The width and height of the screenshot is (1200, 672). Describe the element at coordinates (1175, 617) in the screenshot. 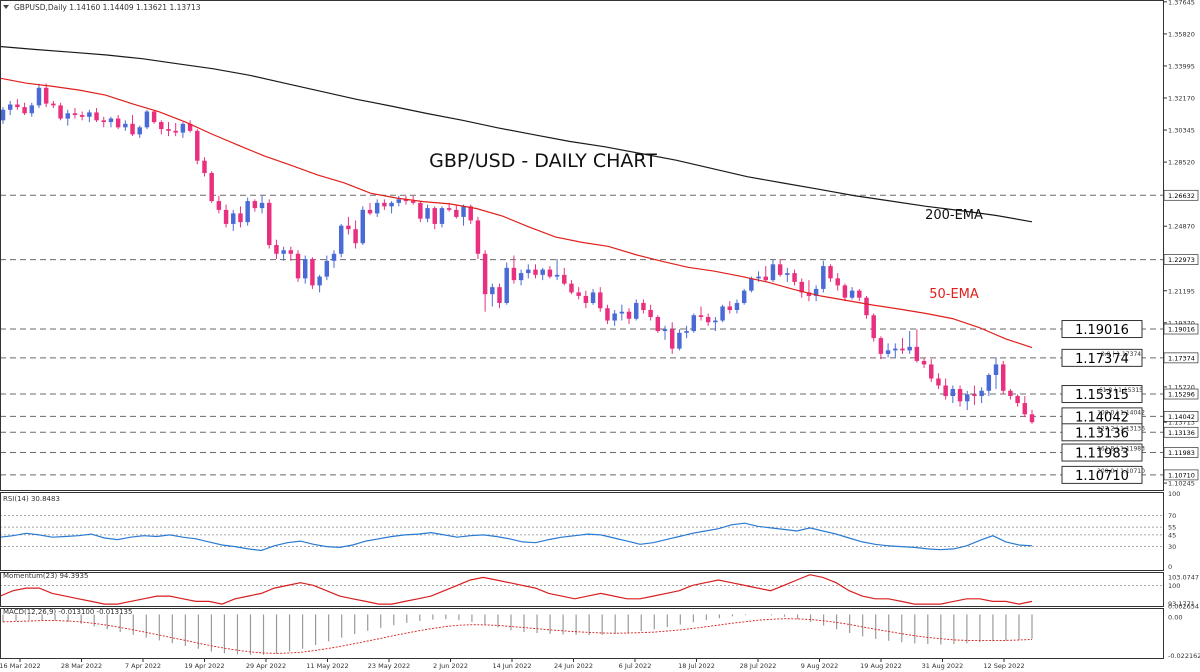

I see `macd-tick-label: 0.00` at that location.